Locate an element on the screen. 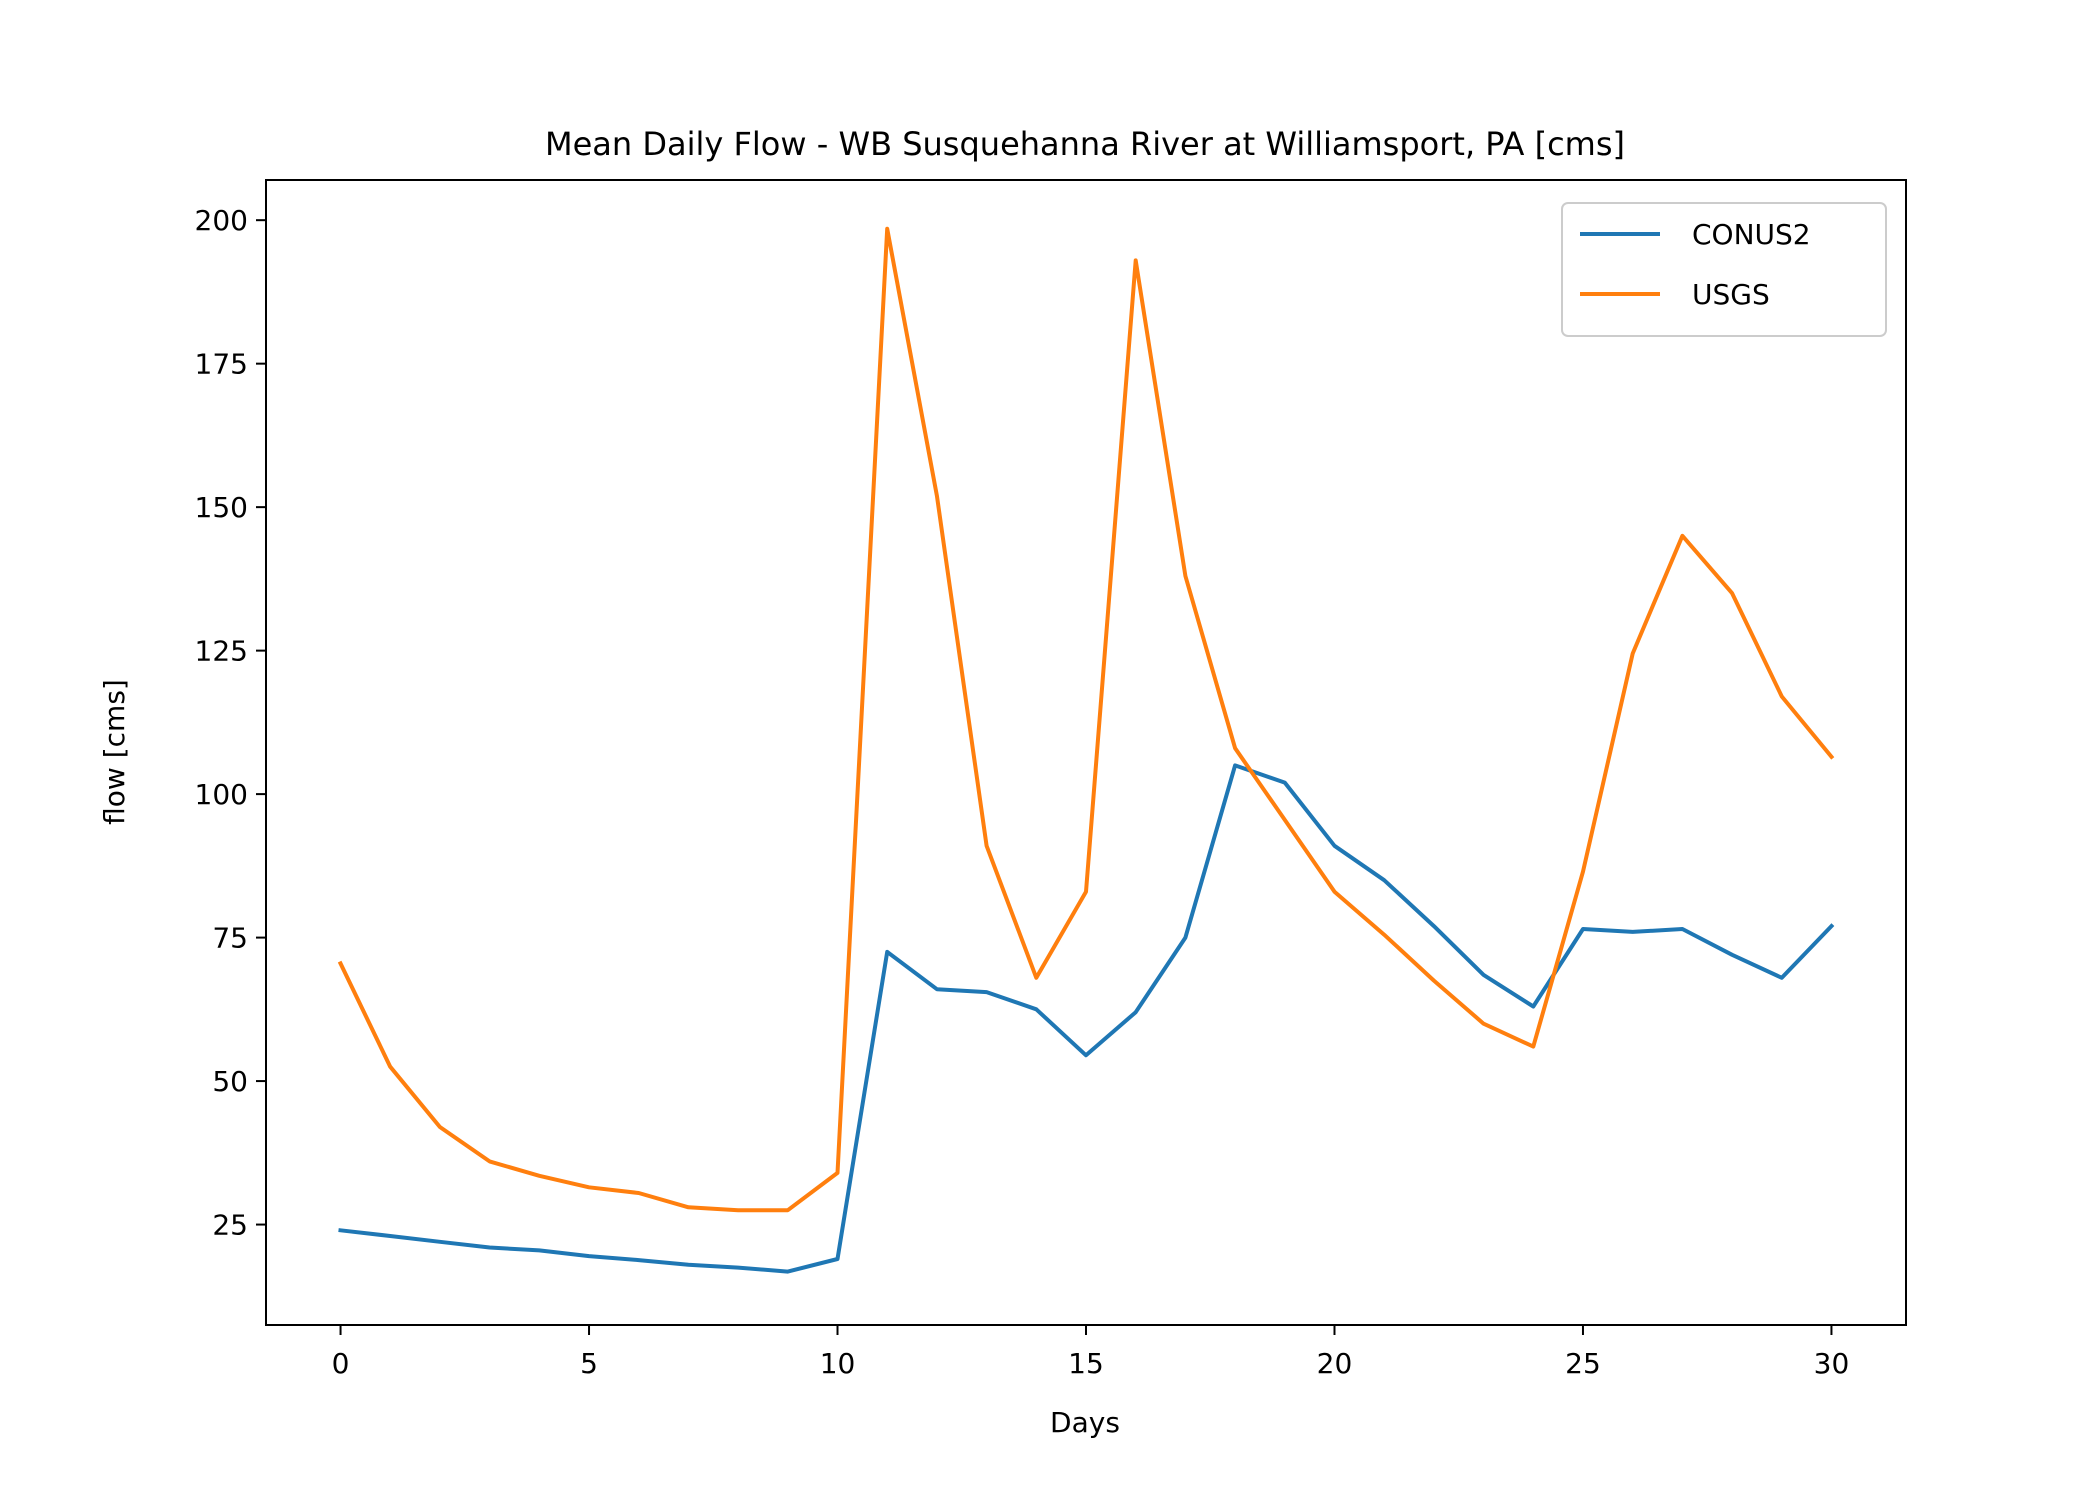 This screenshot has width=2100, height=1500. x-tick-label: 20 is located at coordinates (1335, 1363).